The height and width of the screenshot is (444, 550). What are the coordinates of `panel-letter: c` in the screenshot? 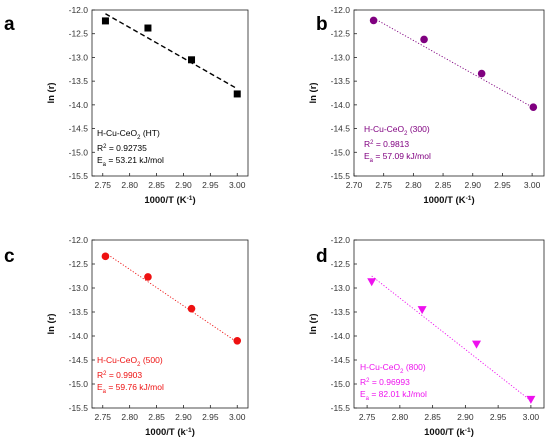 It's located at (9, 256).